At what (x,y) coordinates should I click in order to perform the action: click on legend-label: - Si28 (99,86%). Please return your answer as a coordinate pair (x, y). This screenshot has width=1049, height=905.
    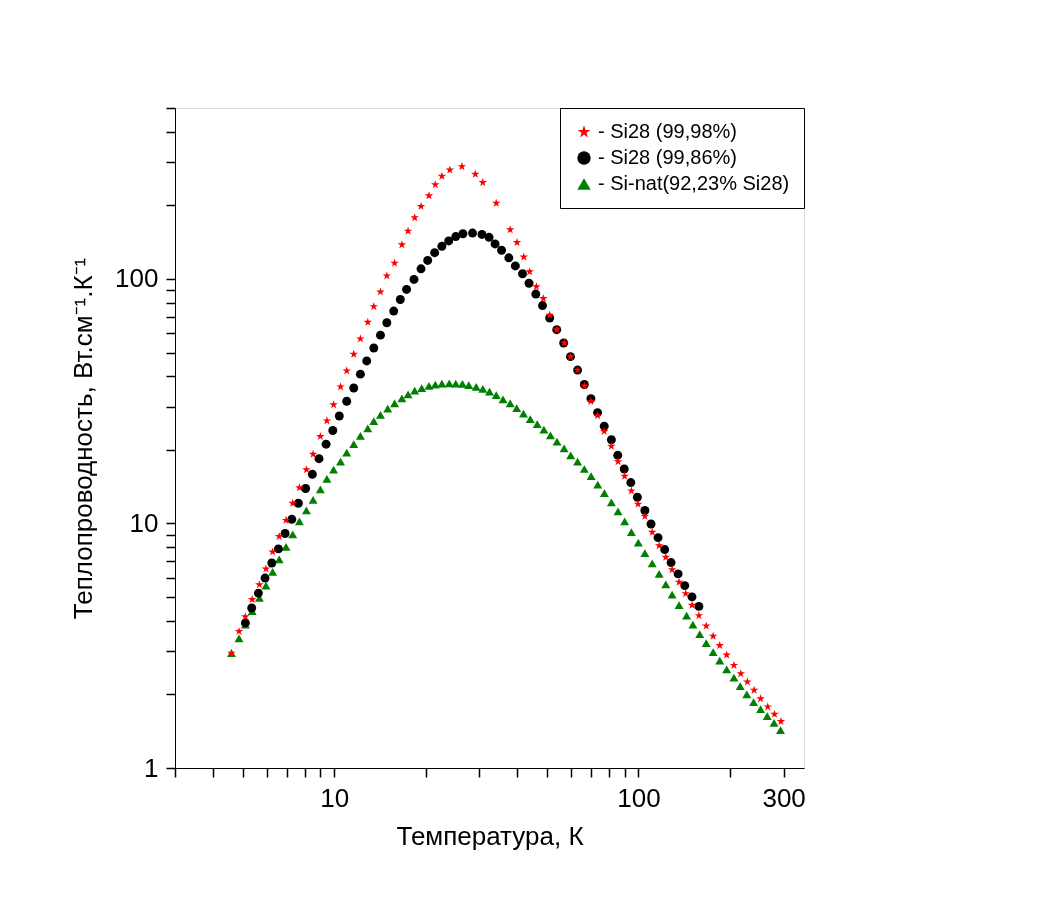
    Looking at the image, I should click on (667, 157).